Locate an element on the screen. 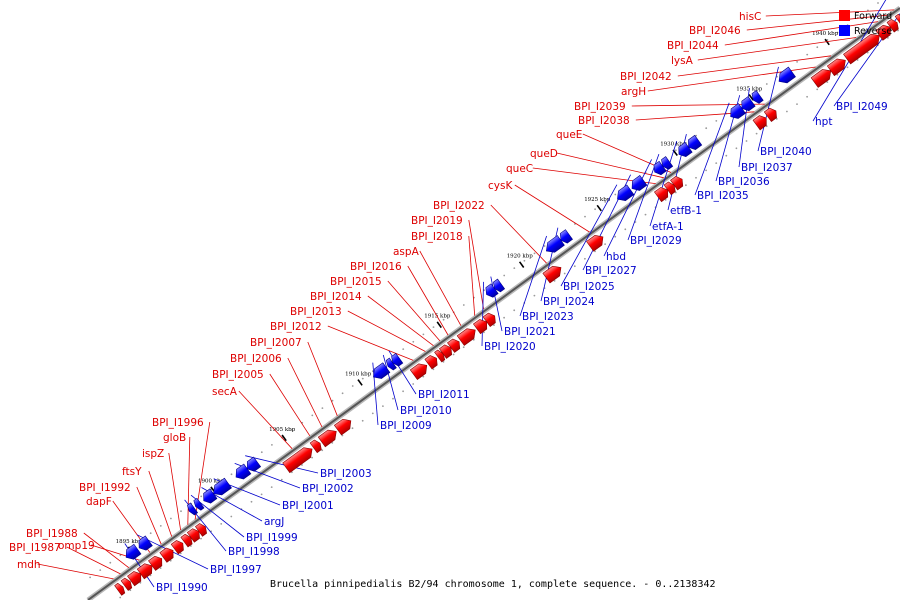 The height and width of the screenshot is (600, 900). forward-gene-glob is located at coordinates (194, 535).